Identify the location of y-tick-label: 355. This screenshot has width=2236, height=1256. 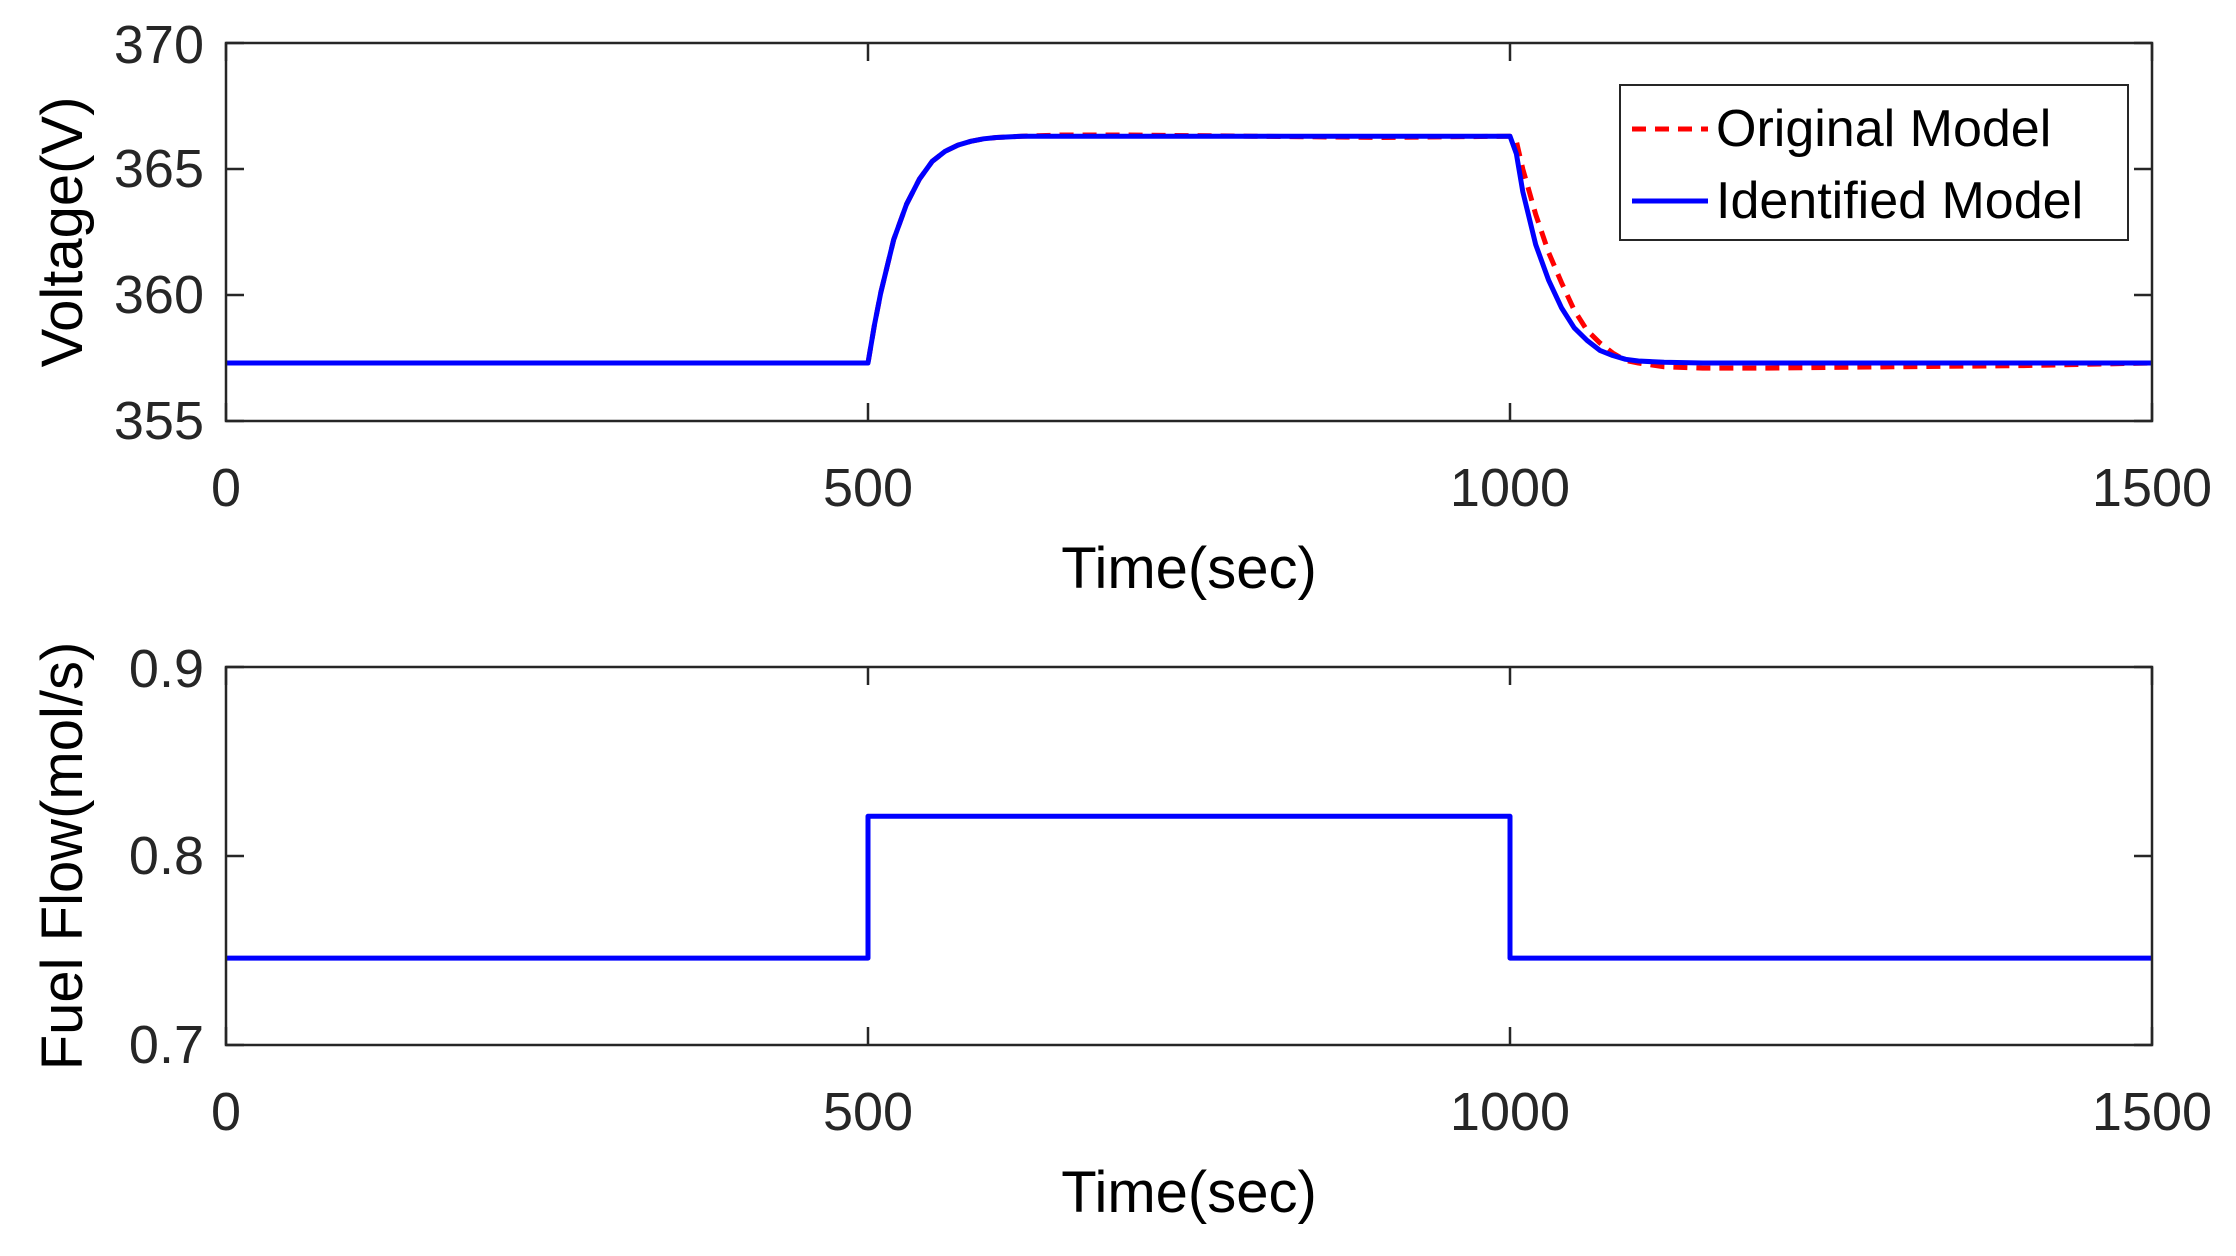
(159, 421).